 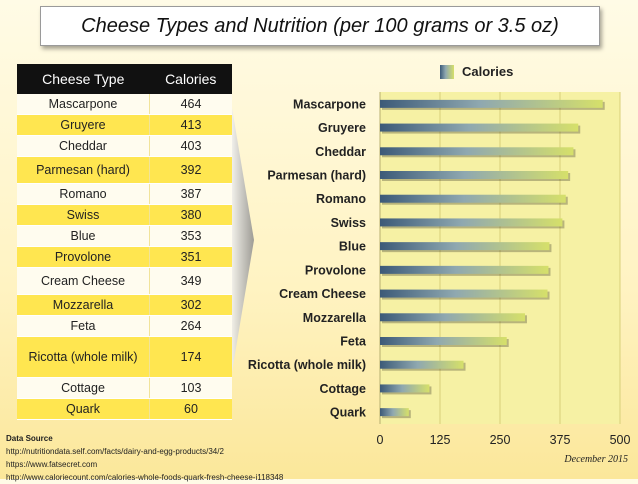 I want to click on table-row: Cottage 103, so click(x=124, y=388).